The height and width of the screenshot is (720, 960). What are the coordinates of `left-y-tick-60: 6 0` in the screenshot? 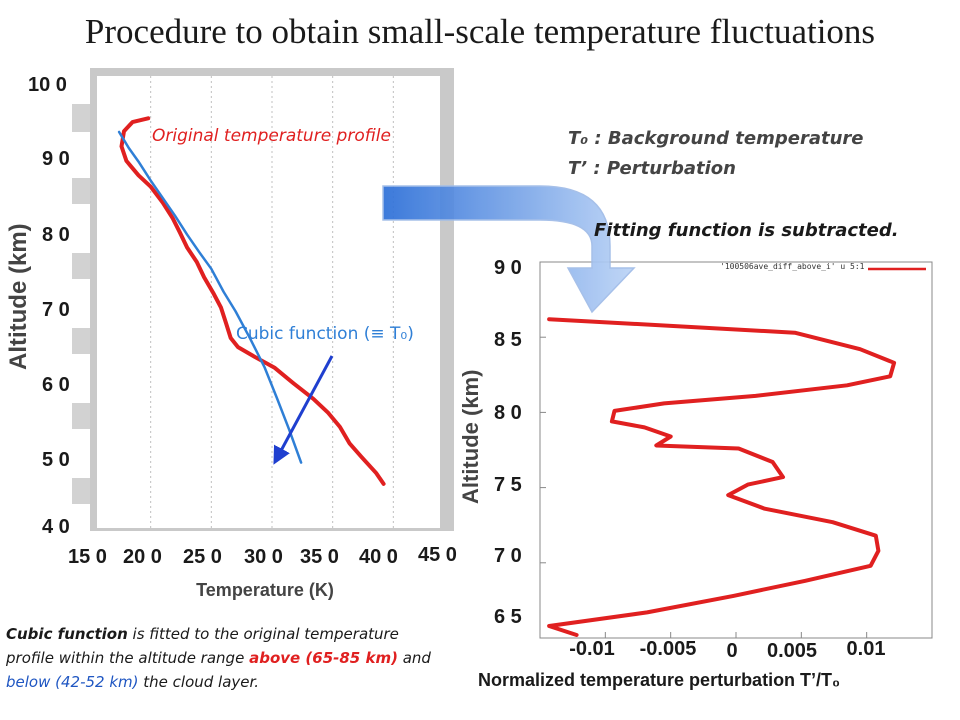 It's located at (56, 385).